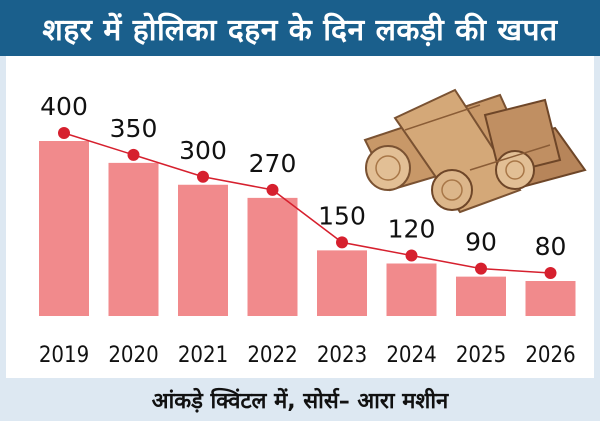 The width and height of the screenshot is (600, 421). Describe the element at coordinates (300, 399) in the screenshot. I see `source-note: आंकड़े क्विंटल में, सोर्स– आरा मशीन` at that location.